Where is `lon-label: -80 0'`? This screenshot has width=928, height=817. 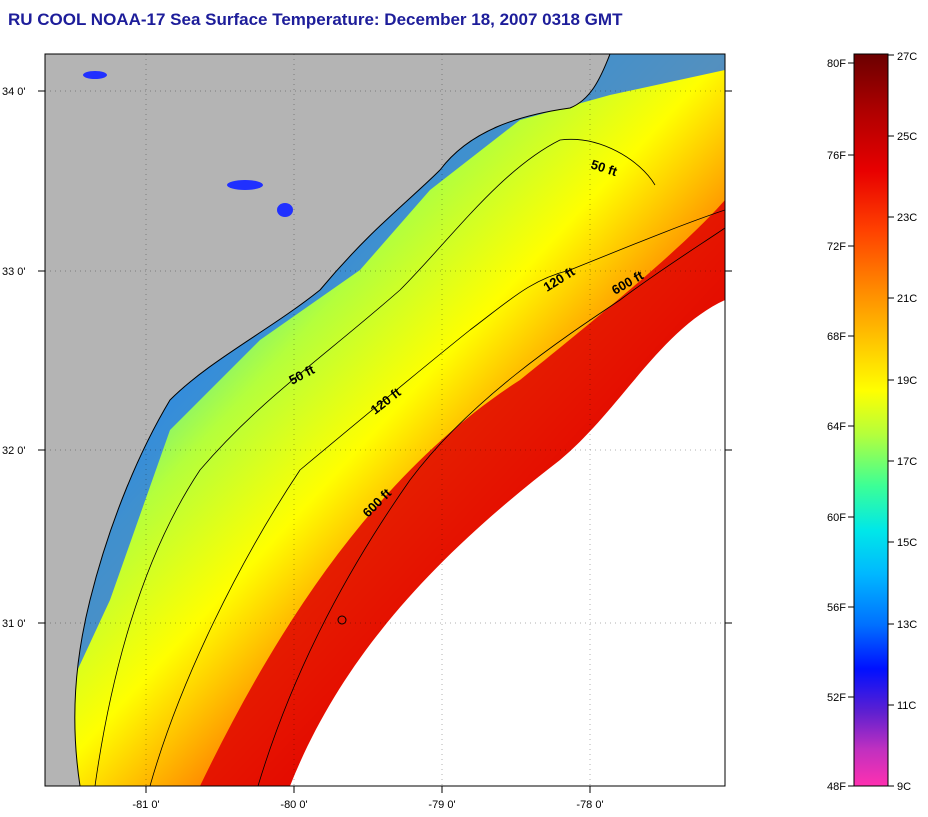 lon-label: -80 0' is located at coordinates (293, 805).